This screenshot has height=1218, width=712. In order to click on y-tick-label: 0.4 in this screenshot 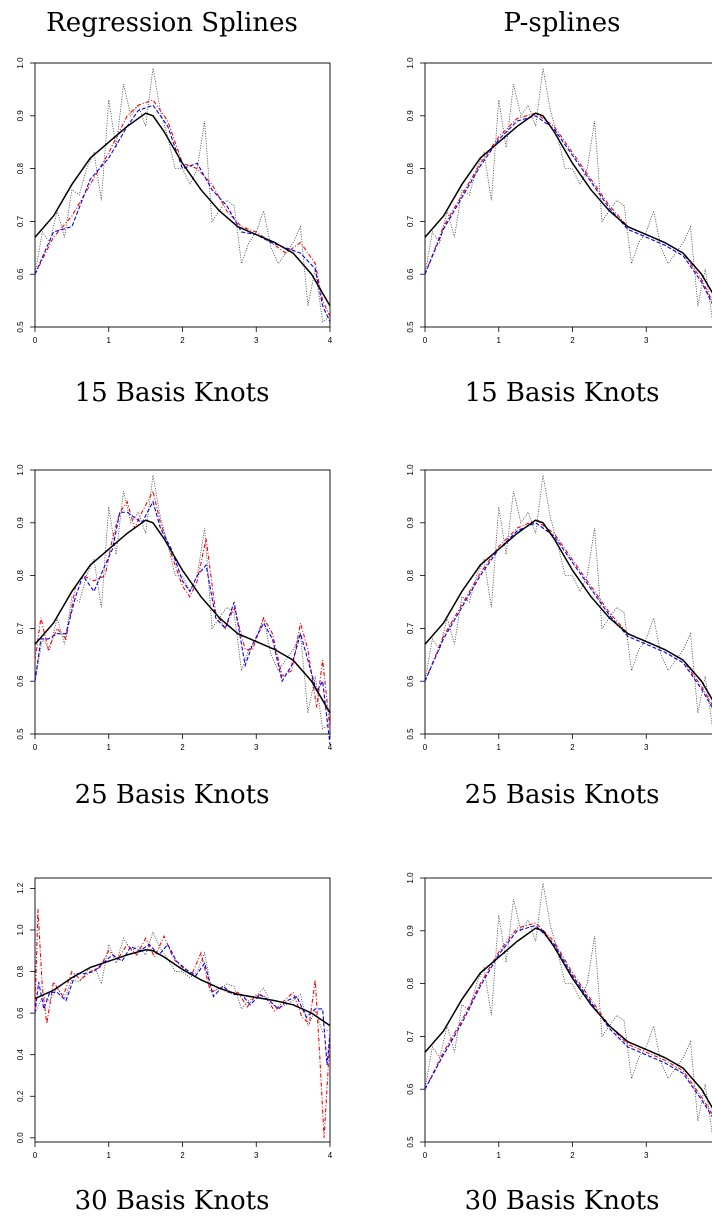, I will do `click(20, 1055)`.